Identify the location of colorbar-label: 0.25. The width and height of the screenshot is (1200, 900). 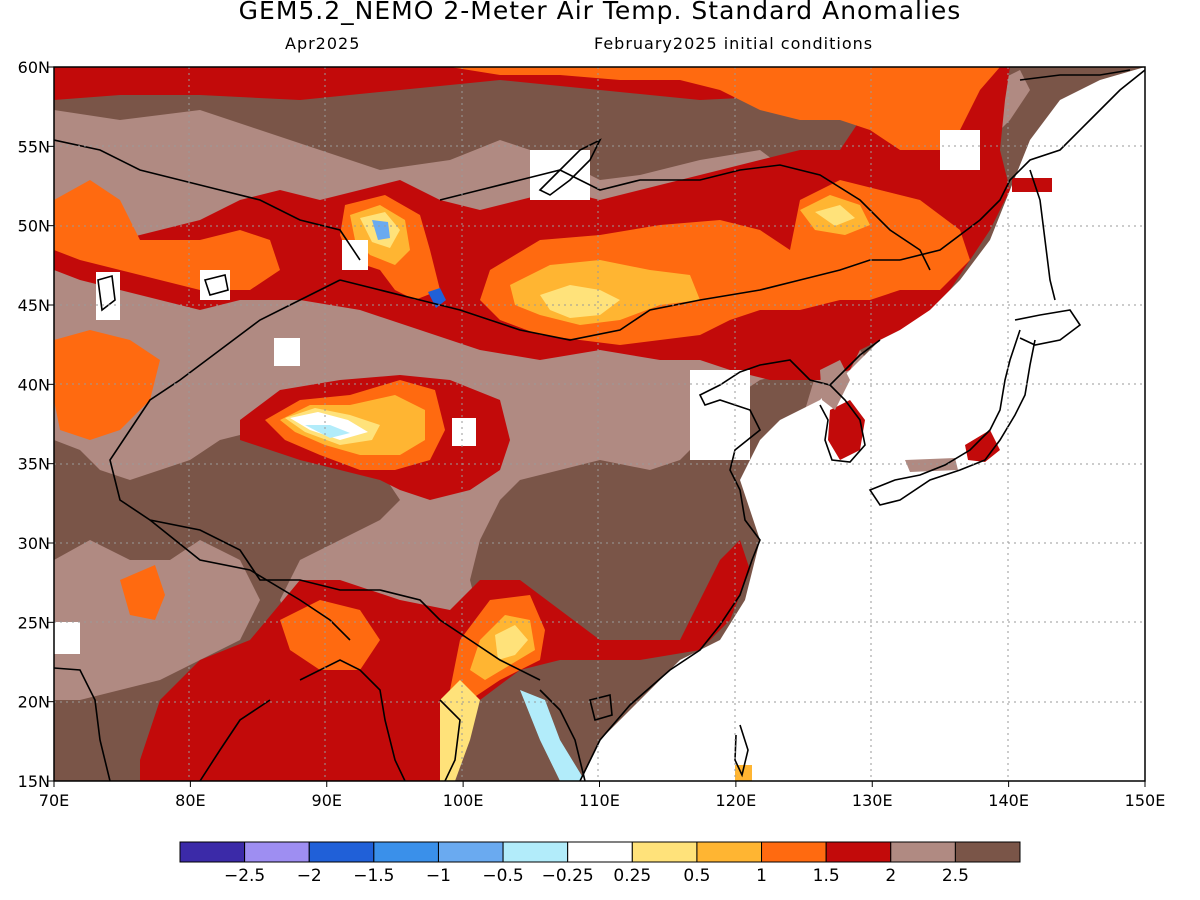
(632, 876).